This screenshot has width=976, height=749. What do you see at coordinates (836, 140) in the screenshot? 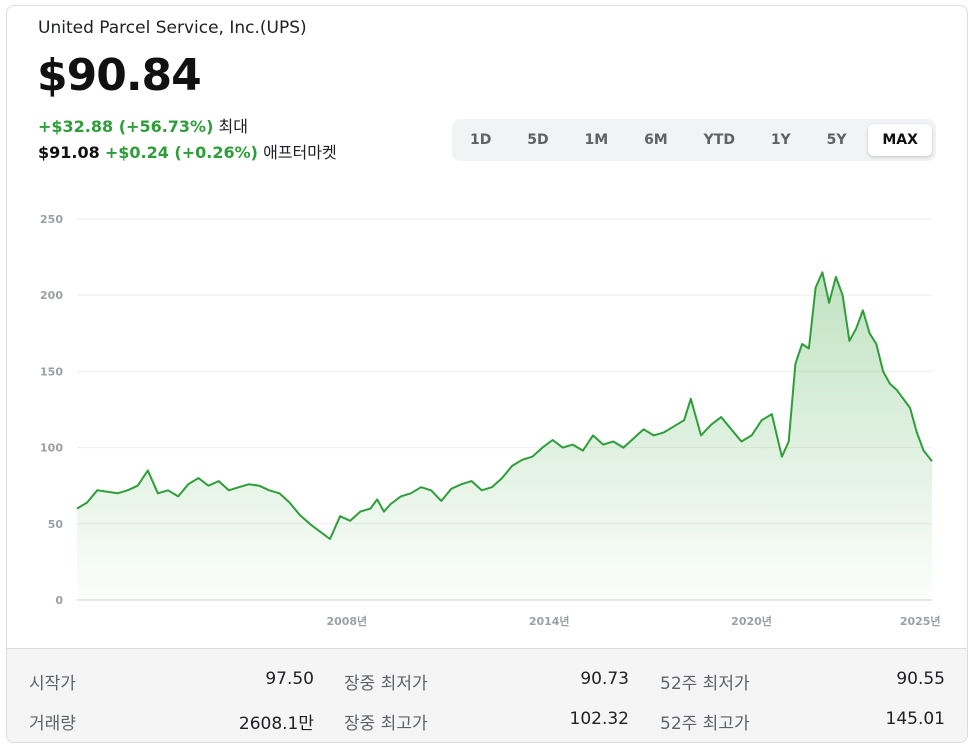
I see `tab-5y: 5Y` at bounding box center [836, 140].